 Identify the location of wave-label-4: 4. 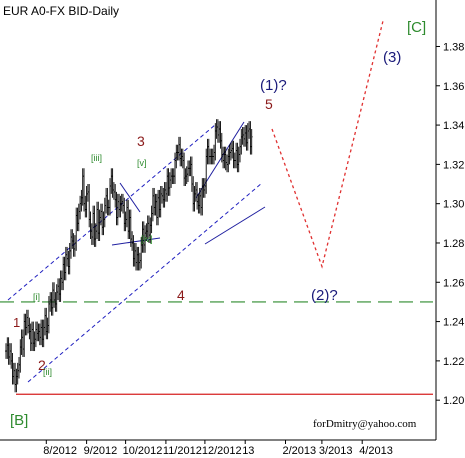
(181, 295).